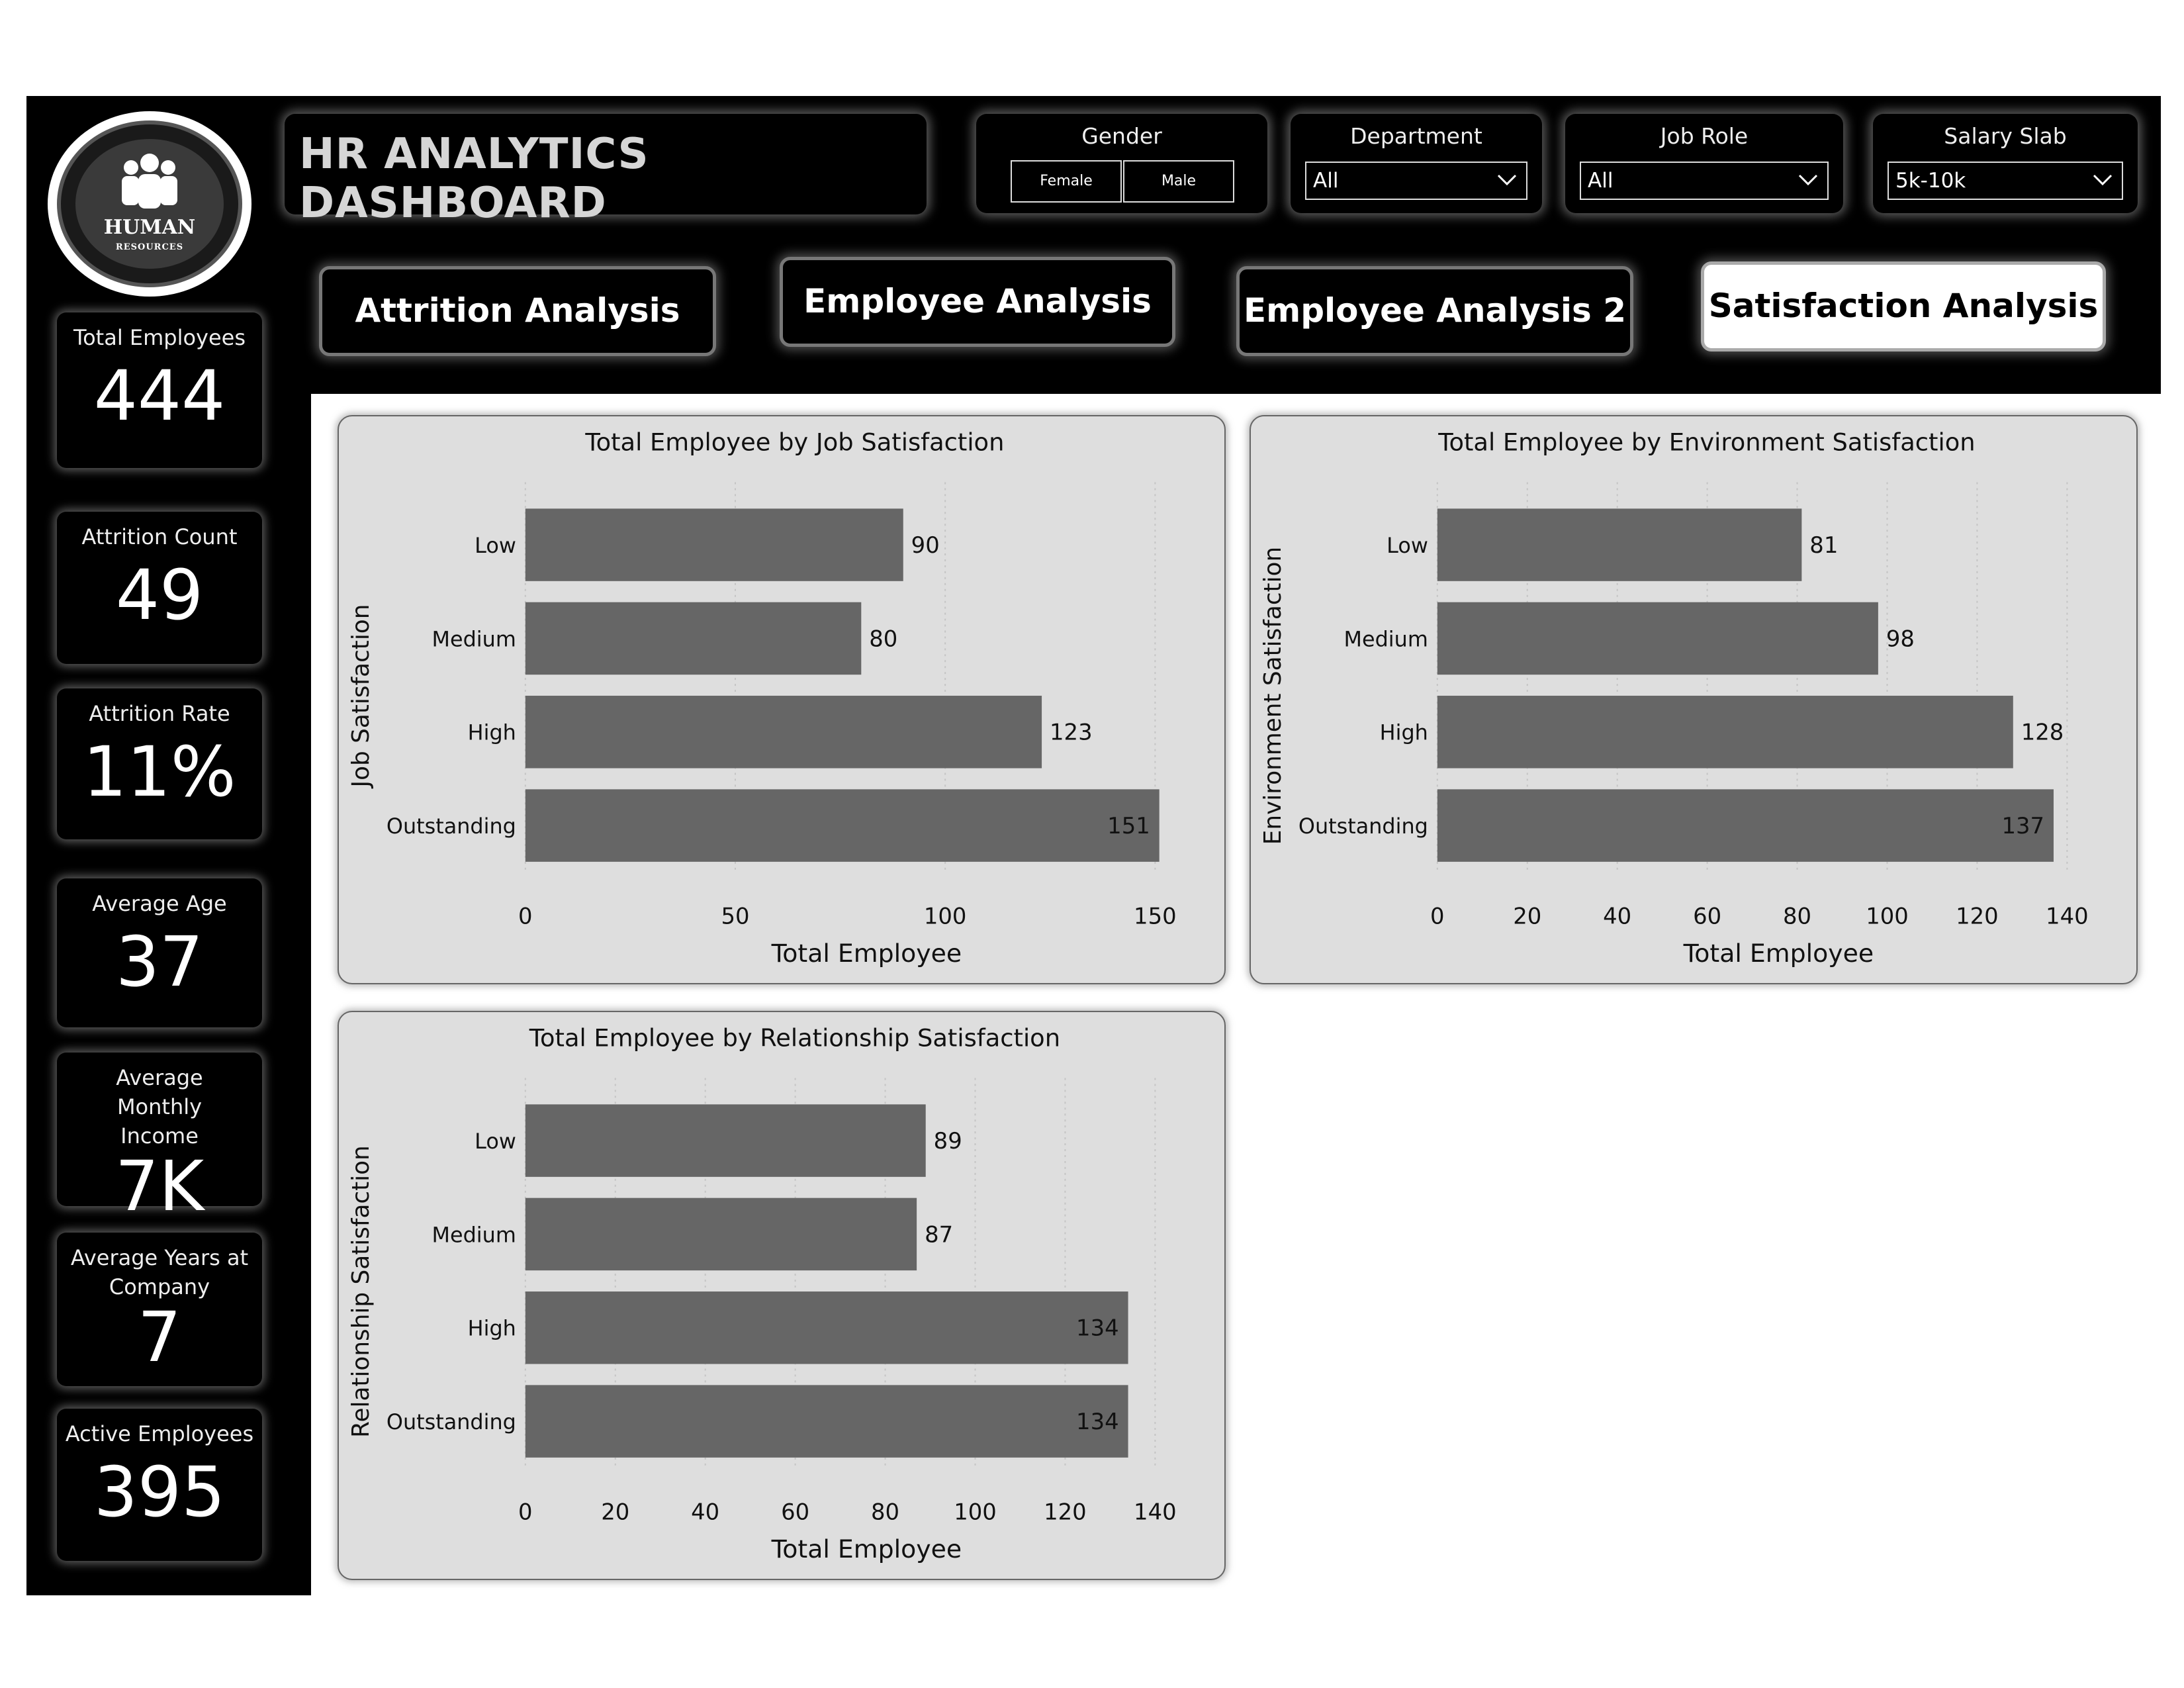 Image resolution: width=2184 pixels, height=1688 pixels. What do you see at coordinates (1903, 306) in the screenshot?
I see `nav-satisfaction-analysis: Satisfaction Analysis` at bounding box center [1903, 306].